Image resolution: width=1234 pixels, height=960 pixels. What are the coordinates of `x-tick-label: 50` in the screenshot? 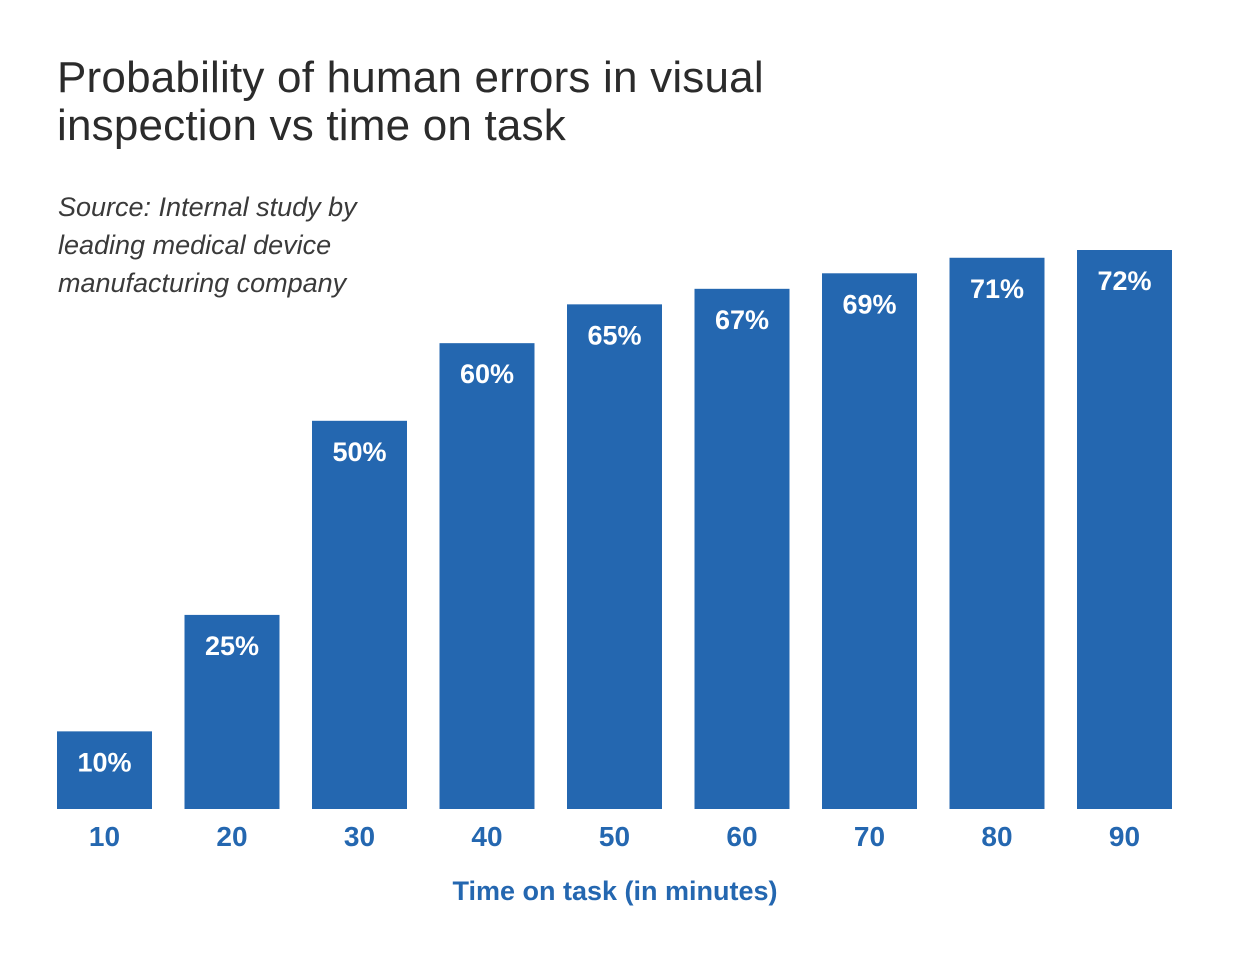 It's located at (614, 836).